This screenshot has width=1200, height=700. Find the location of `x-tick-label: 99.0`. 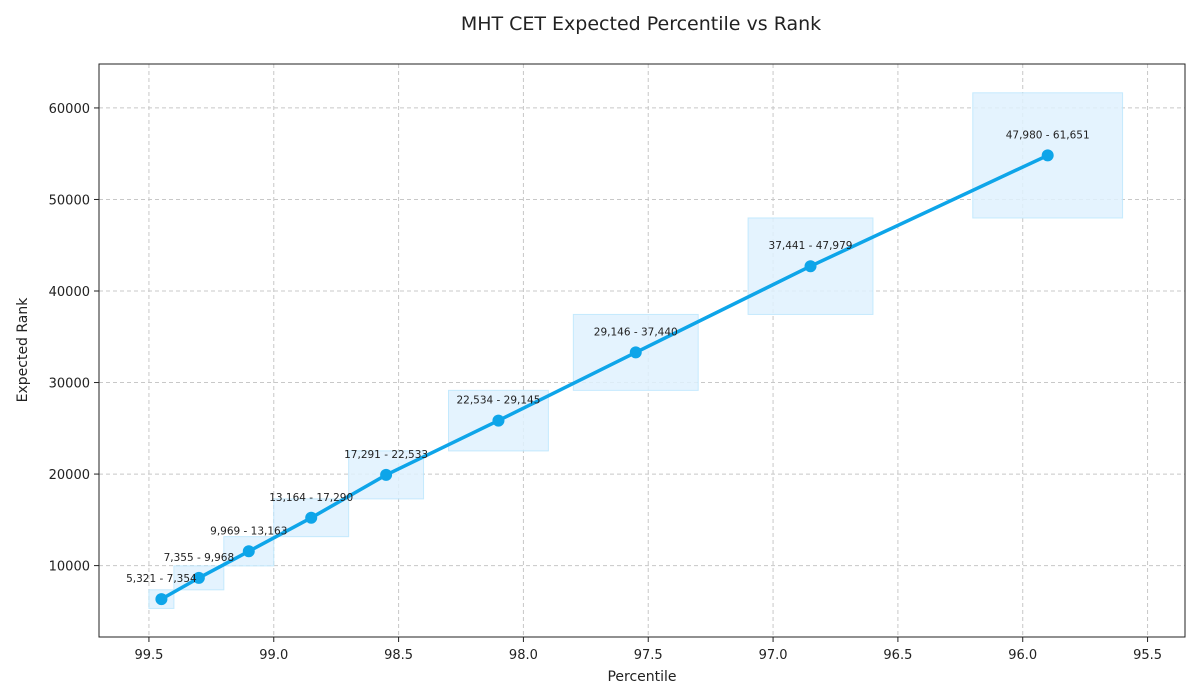

x-tick-label: 99.0 is located at coordinates (273, 655).